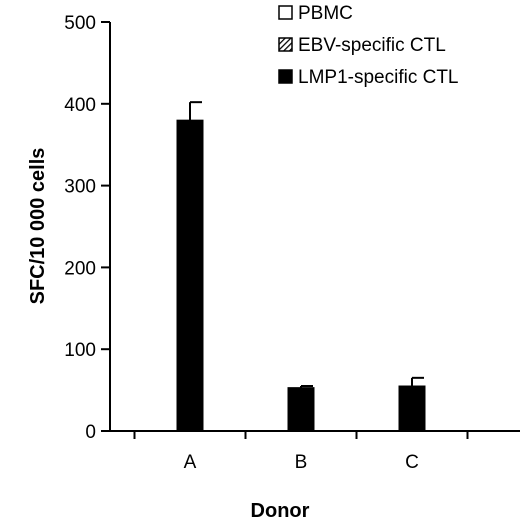  I want to click on x-category-label: C, so click(412, 462).